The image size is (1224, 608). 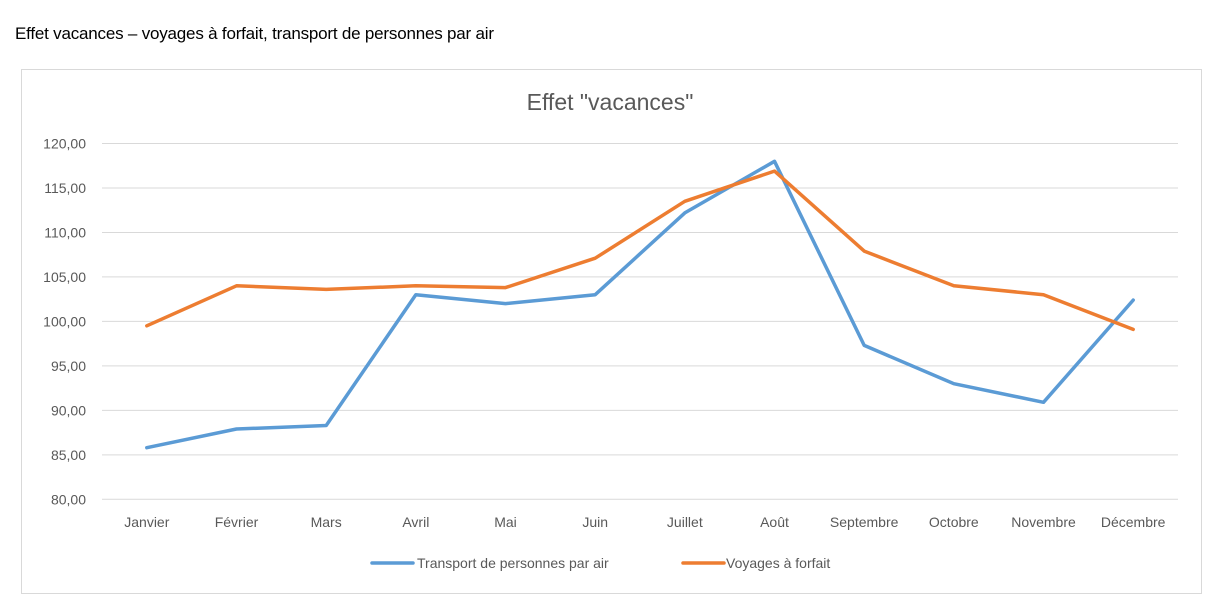 What do you see at coordinates (954, 522) in the screenshot?
I see `x-tick-label: Octobre` at bounding box center [954, 522].